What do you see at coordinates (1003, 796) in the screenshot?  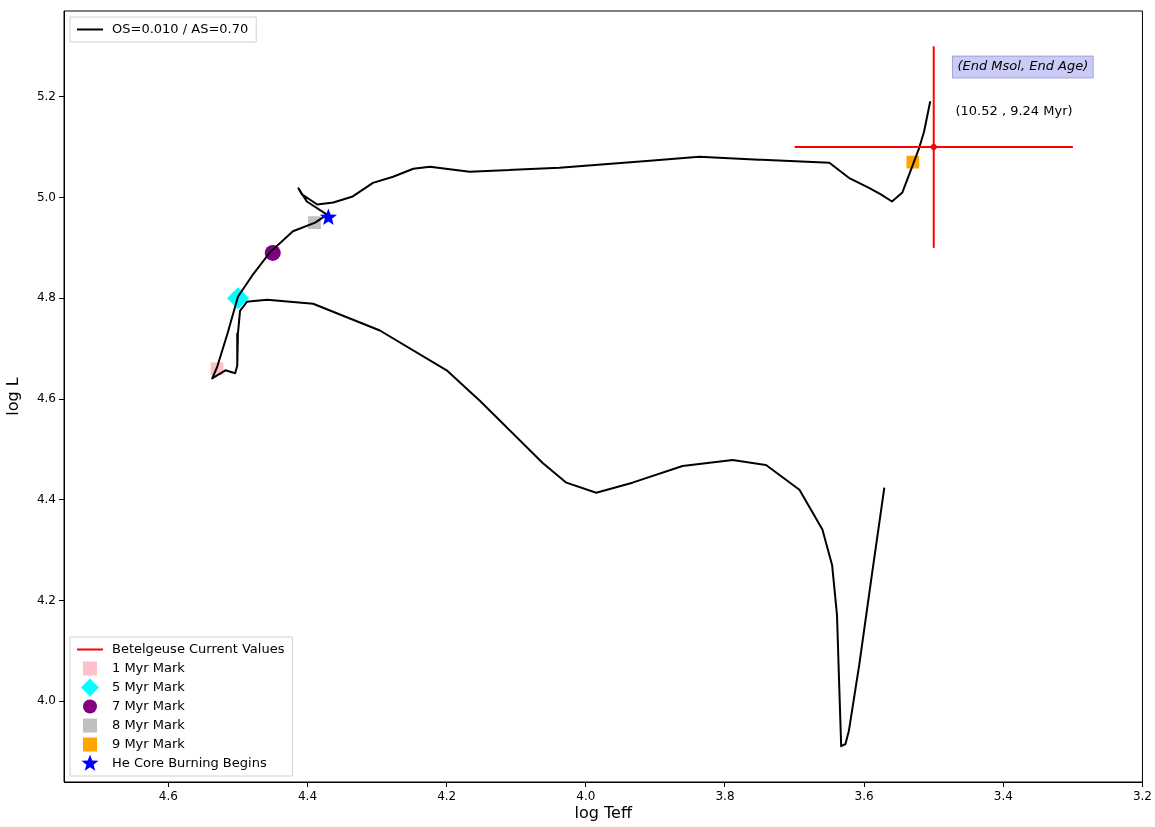 I see `x-tick-label: 3.4` at bounding box center [1003, 796].